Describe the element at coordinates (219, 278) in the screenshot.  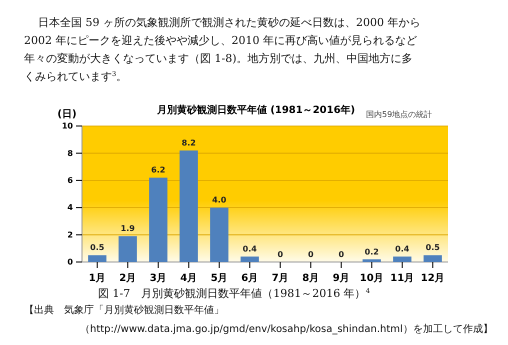
I see `x-tick-label: 5月` at that location.